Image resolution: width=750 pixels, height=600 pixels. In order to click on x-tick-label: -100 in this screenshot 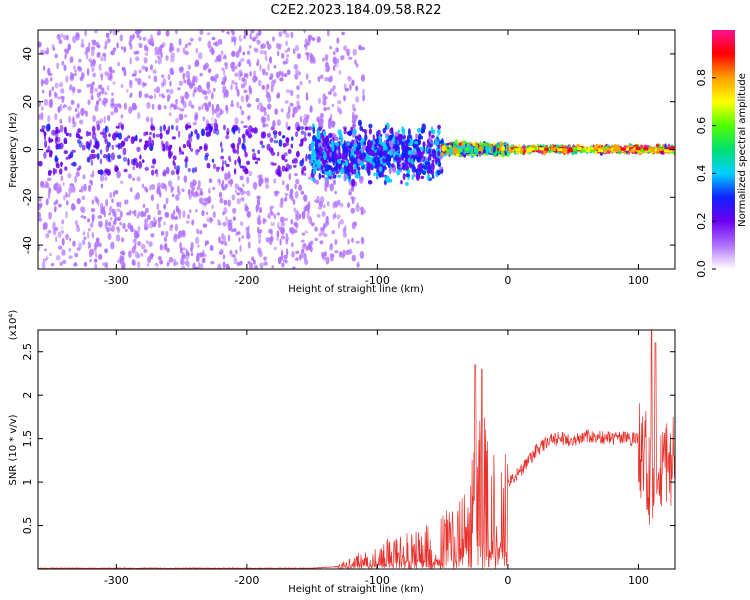, I will do `click(377, 280)`.